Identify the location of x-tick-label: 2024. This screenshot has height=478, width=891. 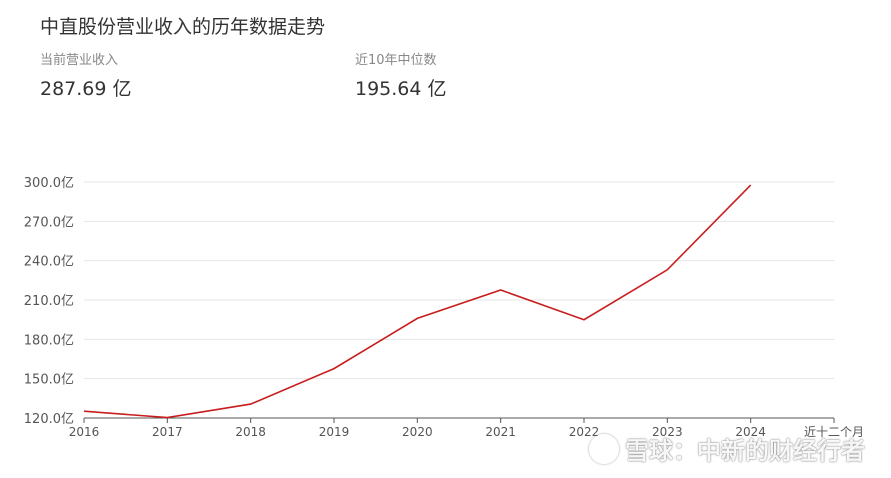
(750, 432).